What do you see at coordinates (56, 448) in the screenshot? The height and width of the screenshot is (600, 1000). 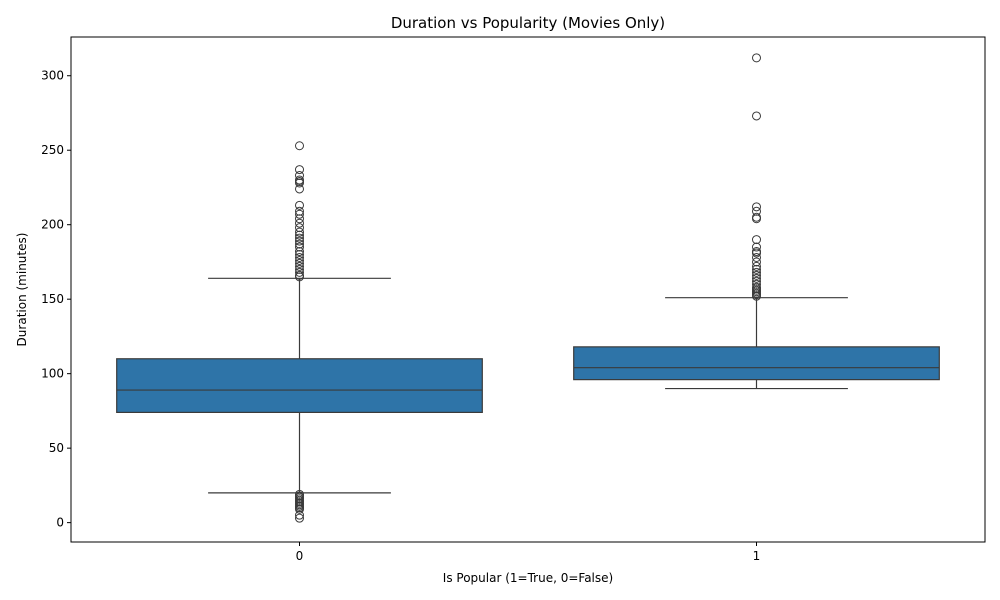 I see `y-tick-label: 50` at bounding box center [56, 448].